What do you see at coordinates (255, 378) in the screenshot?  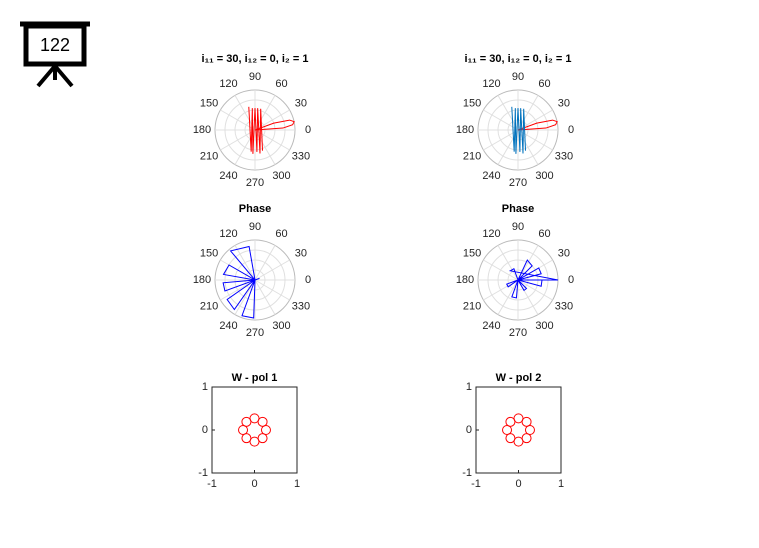 I see `chart-title: W - pol 1` at bounding box center [255, 378].